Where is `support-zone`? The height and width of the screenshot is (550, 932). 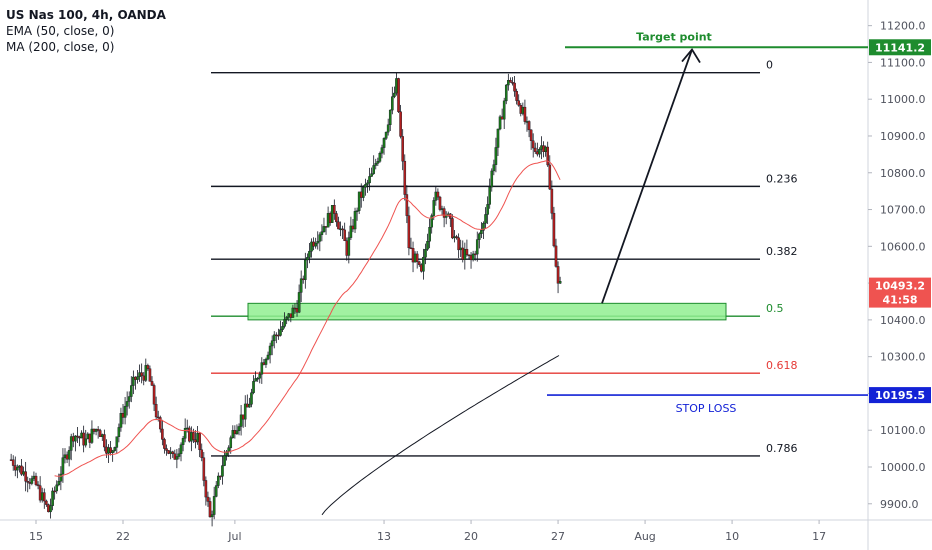
support-zone is located at coordinates (487, 311).